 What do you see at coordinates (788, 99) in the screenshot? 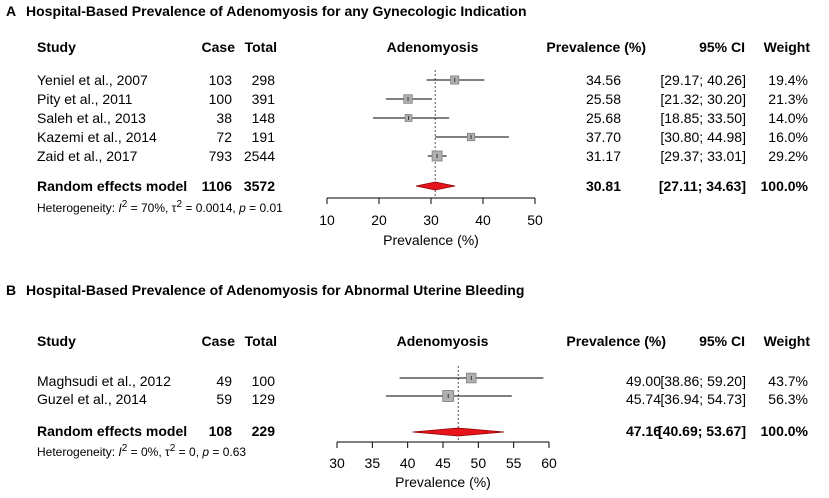
I see `study-weight: 21.3%` at bounding box center [788, 99].